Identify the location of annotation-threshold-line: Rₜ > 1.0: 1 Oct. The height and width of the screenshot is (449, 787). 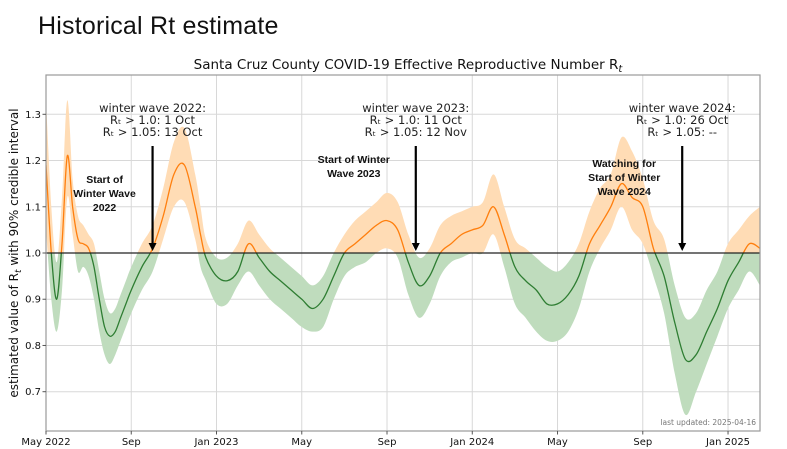
(152, 120).